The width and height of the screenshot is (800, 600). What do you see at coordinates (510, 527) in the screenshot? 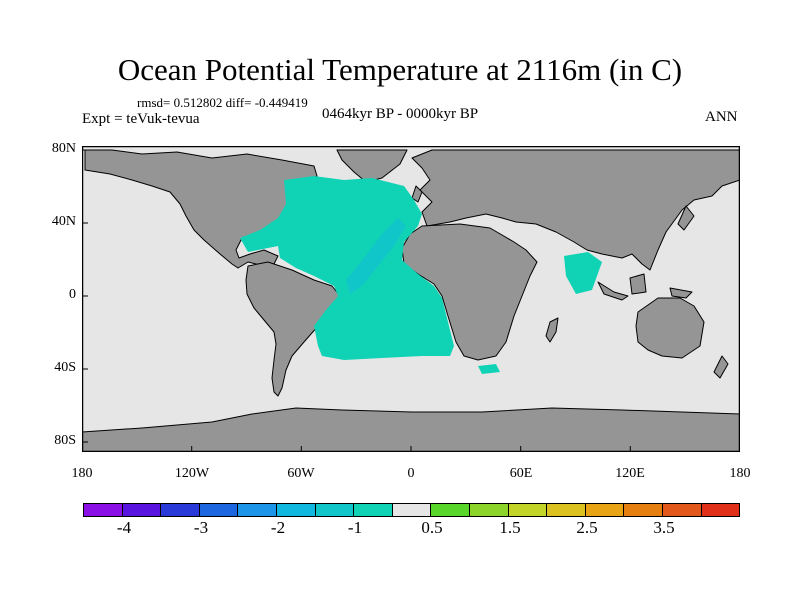
I see `colorbar-label: 1.5` at bounding box center [510, 527].